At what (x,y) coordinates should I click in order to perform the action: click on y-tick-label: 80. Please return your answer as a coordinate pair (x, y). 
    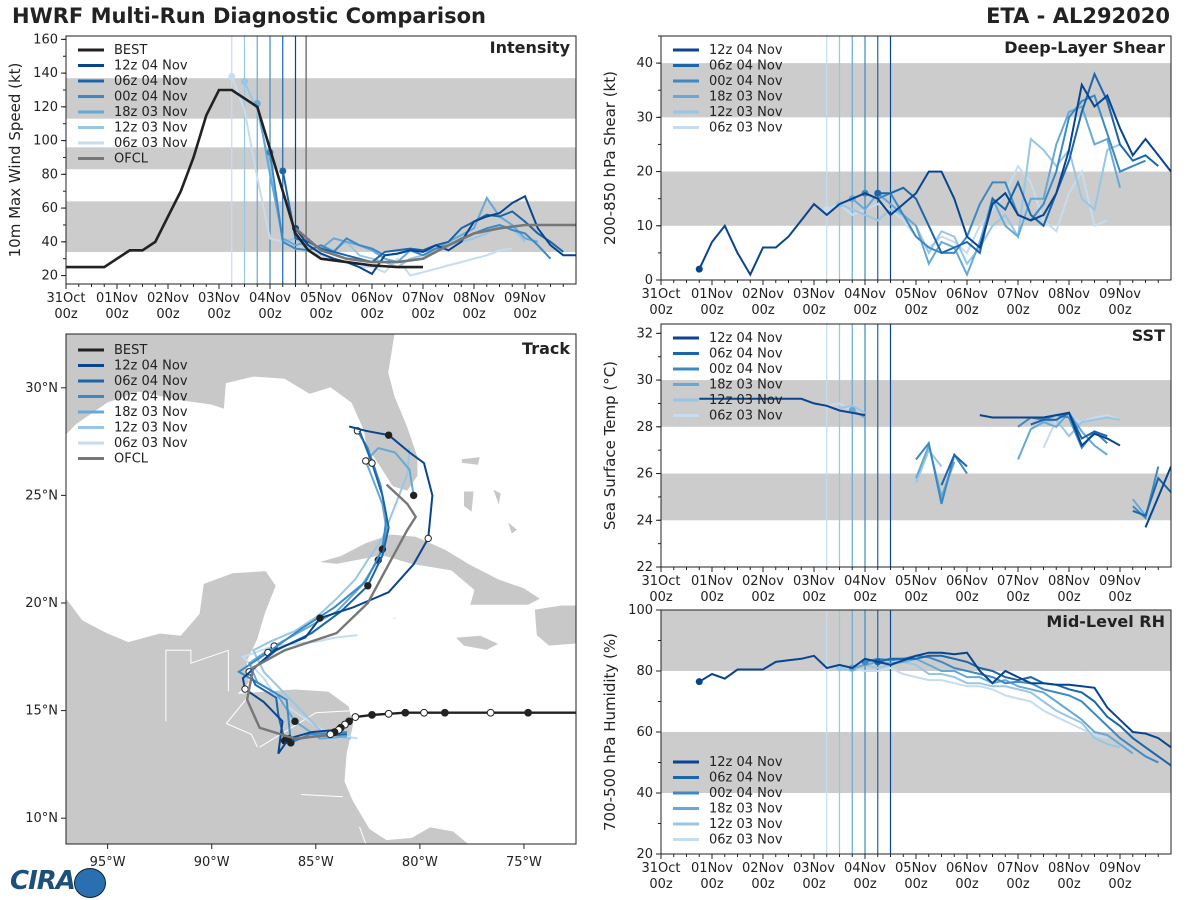
    Looking at the image, I should click on (644, 671).